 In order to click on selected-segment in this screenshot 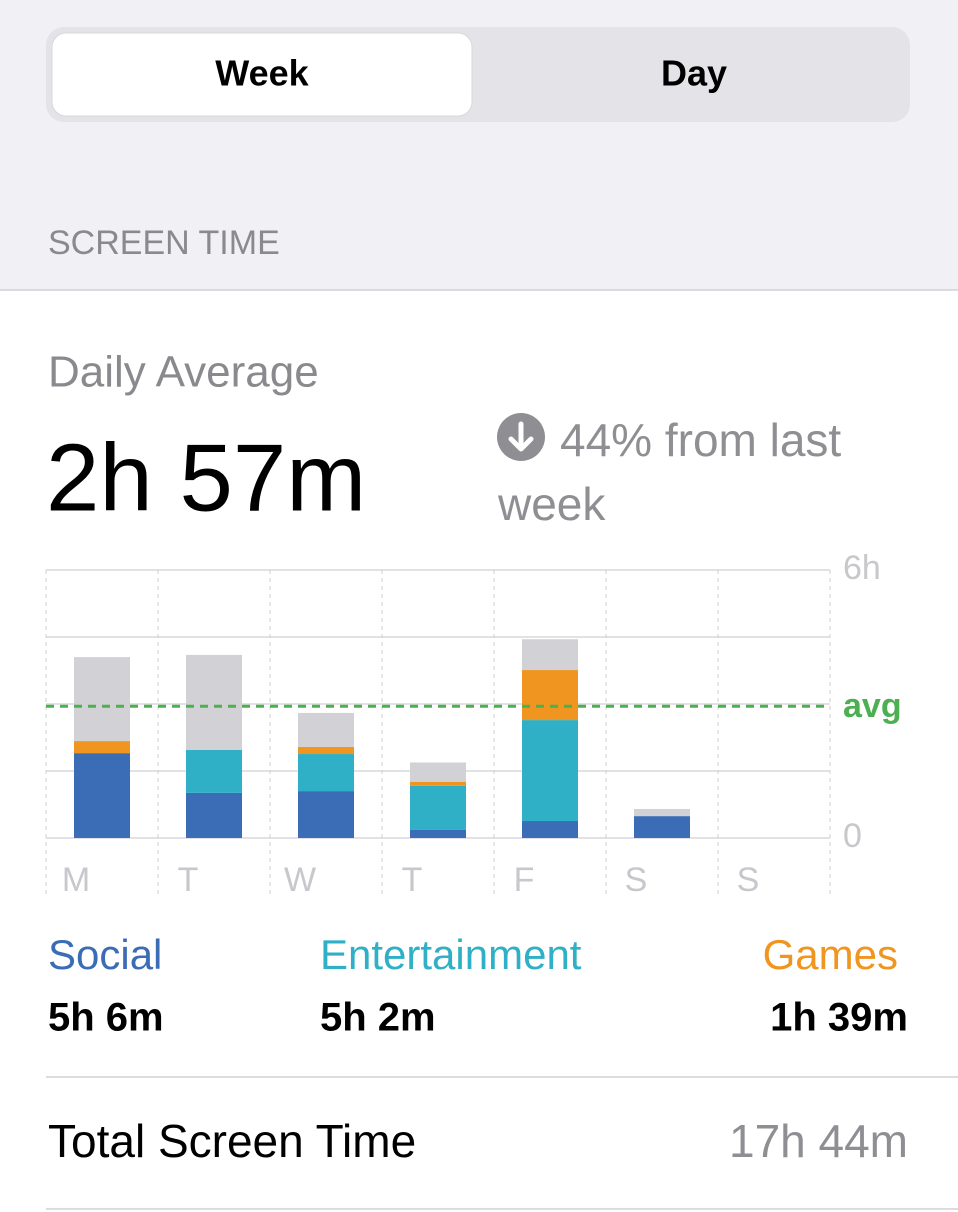, I will do `click(262, 74)`.